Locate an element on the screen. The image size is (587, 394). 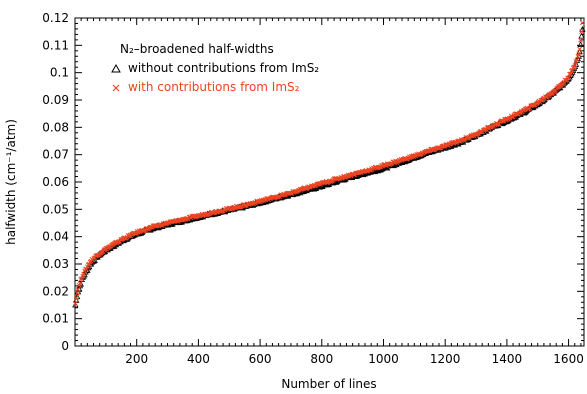
x-tick-label: 1400 is located at coordinates (507, 359).